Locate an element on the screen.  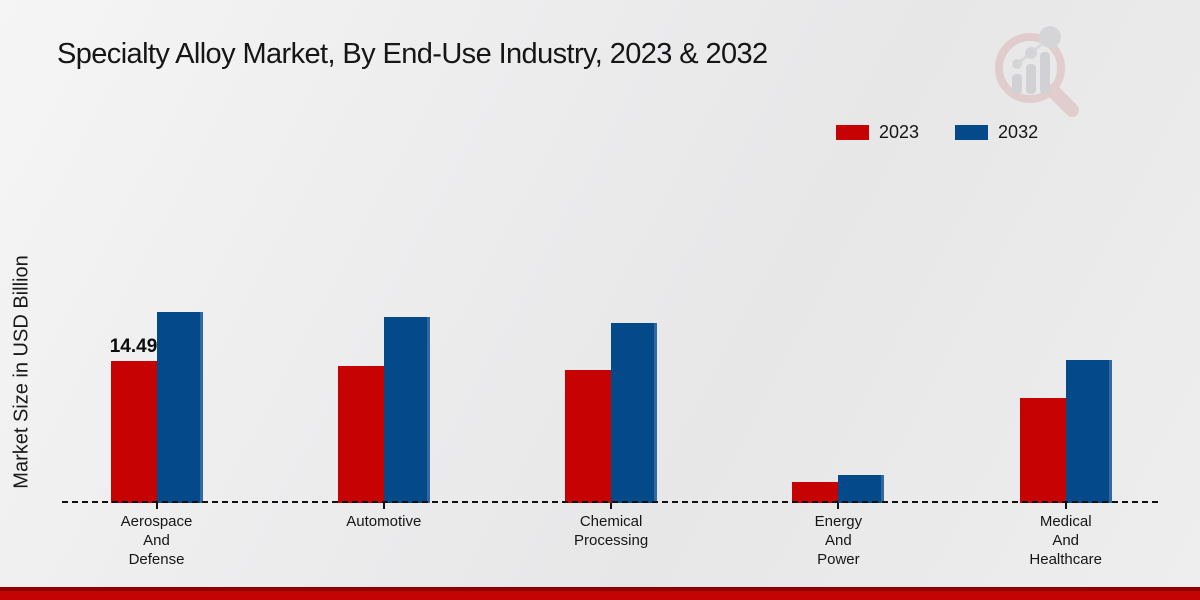
legend-swatch-2023 is located at coordinates (852, 132).